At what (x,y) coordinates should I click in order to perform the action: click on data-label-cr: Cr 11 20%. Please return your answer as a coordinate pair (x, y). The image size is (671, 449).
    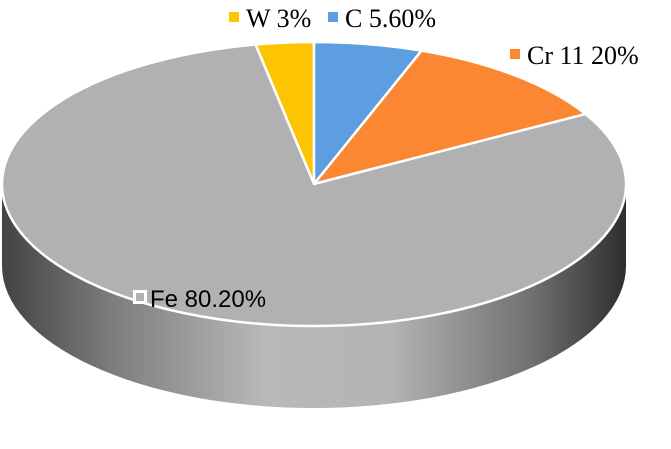
    Looking at the image, I should click on (583, 55).